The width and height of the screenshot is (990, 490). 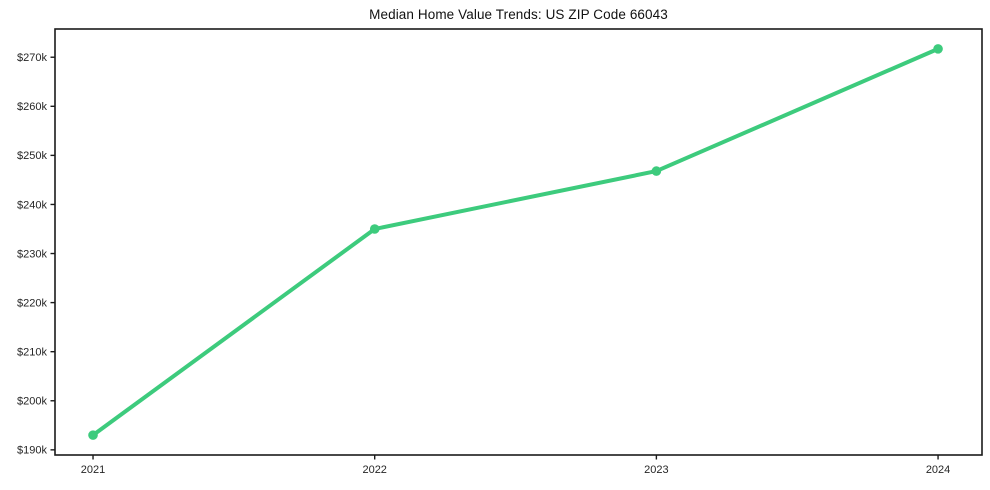 What do you see at coordinates (32, 352) in the screenshot?
I see `y-axis-tick-label: $210k` at bounding box center [32, 352].